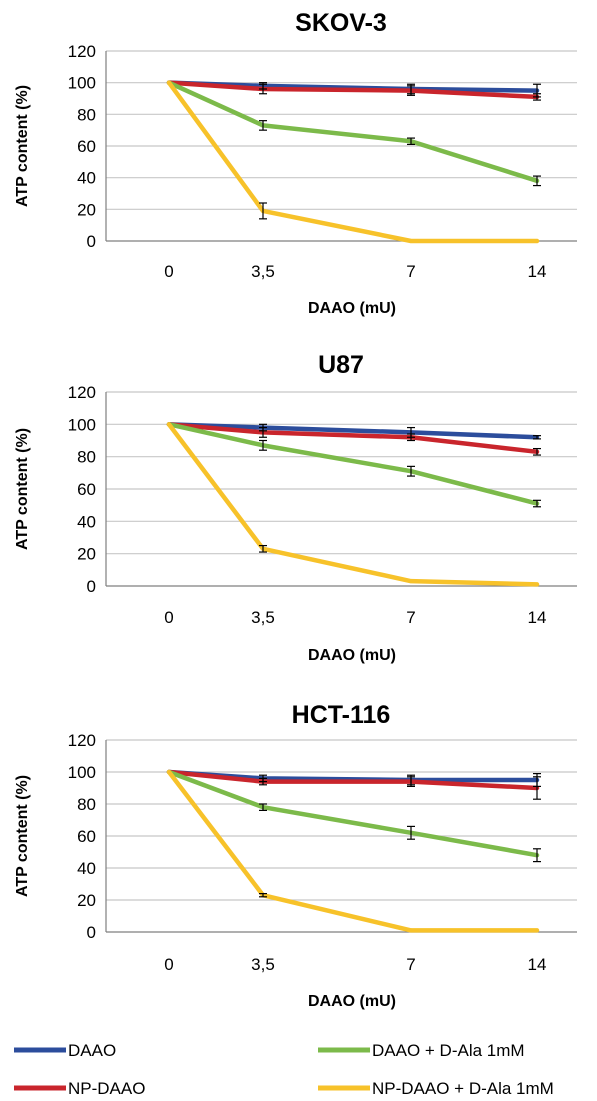  I want to click on legend-label: DAAO, so click(92, 1050).